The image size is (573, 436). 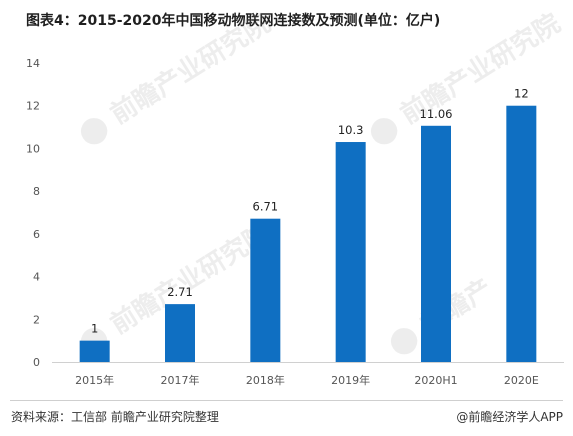 What do you see at coordinates (350, 380) in the screenshot?
I see `x-tick-label: 2019年` at bounding box center [350, 380].